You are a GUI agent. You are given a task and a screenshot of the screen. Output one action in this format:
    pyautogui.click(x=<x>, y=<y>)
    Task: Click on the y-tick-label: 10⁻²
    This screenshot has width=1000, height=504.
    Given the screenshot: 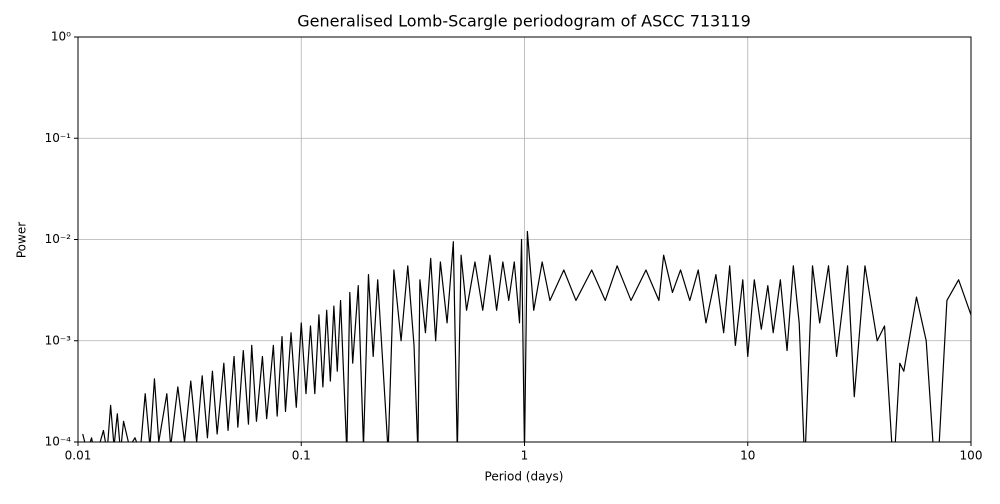 What is the action you would take?
    pyautogui.click(x=58, y=239)
    